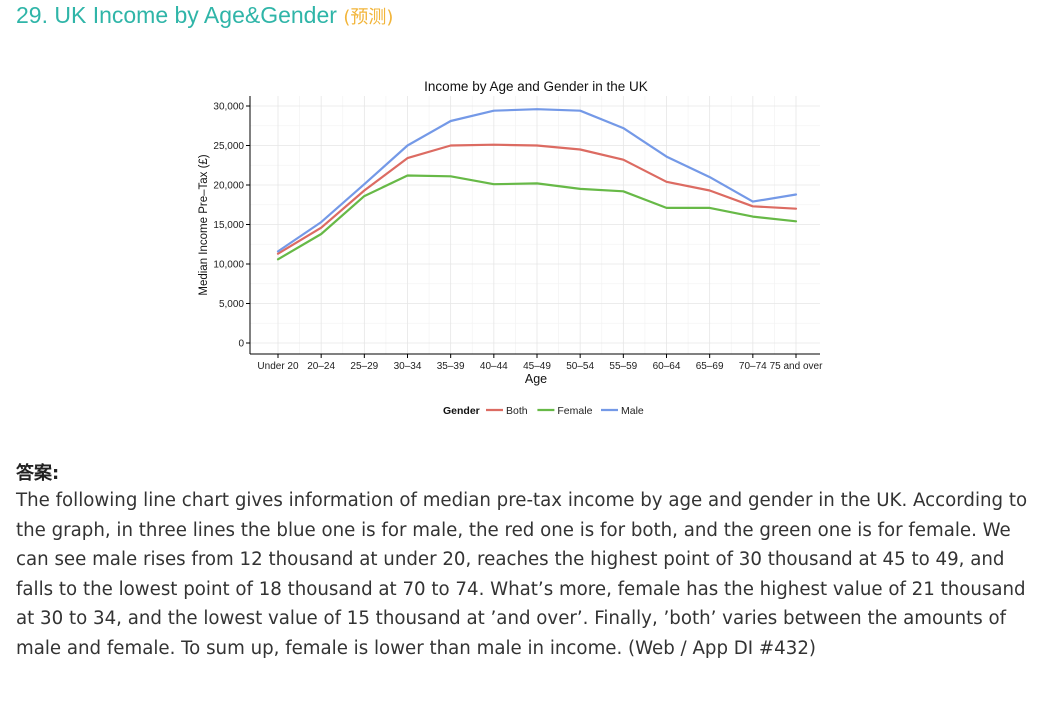 This screenshot has width=1049, height=701. I want to click on x-tick-label: 35–39, so click(451, 366).